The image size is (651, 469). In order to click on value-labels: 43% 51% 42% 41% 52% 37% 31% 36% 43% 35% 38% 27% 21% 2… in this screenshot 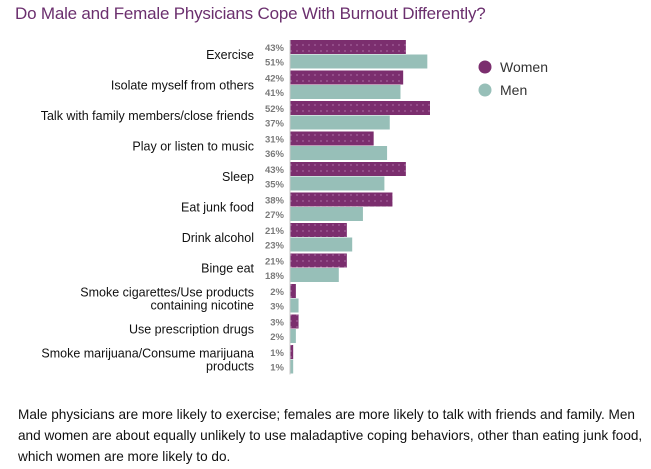, I will do `click(275, 208)`.